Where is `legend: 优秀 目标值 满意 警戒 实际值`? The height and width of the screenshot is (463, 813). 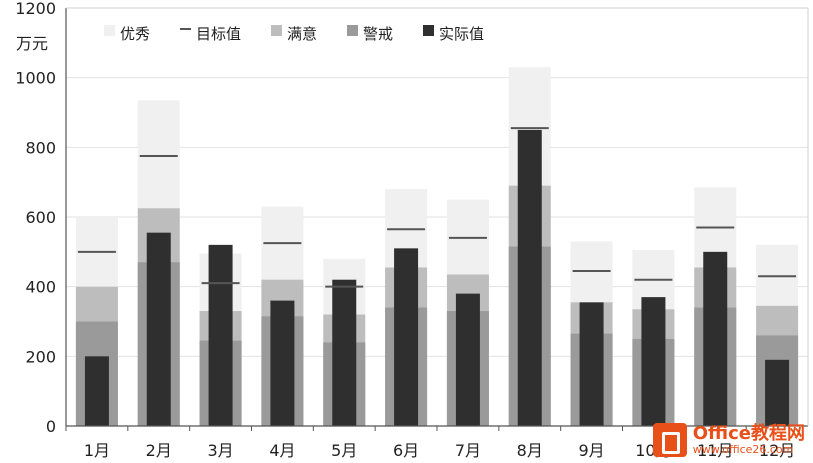
legend: 优秀 目标值 满意 警戒 实际值 is located at coordinates (294, 34).